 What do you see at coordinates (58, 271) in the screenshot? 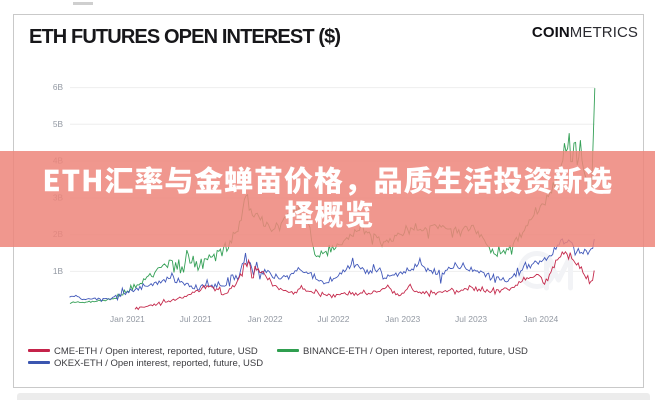
I see `svg-text: 1B` at bounding box center [58, 271].